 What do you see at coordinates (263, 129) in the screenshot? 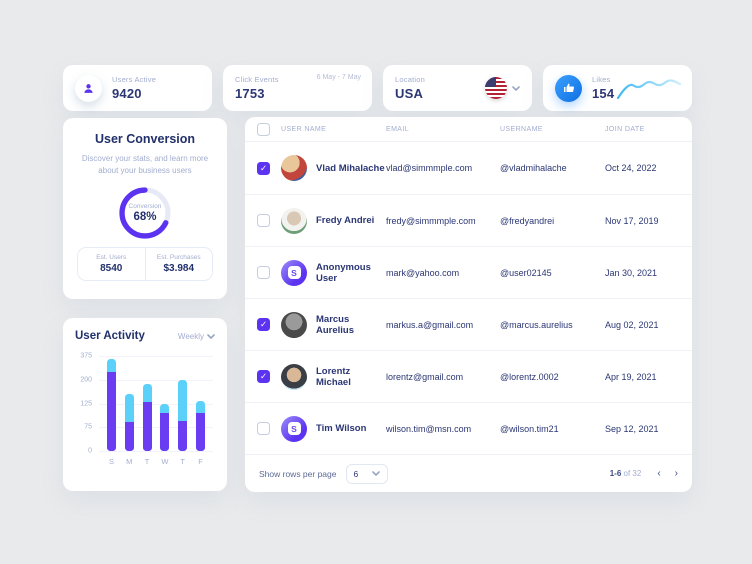
I see `select-all-checkbox` at bounding box center [263, 129].